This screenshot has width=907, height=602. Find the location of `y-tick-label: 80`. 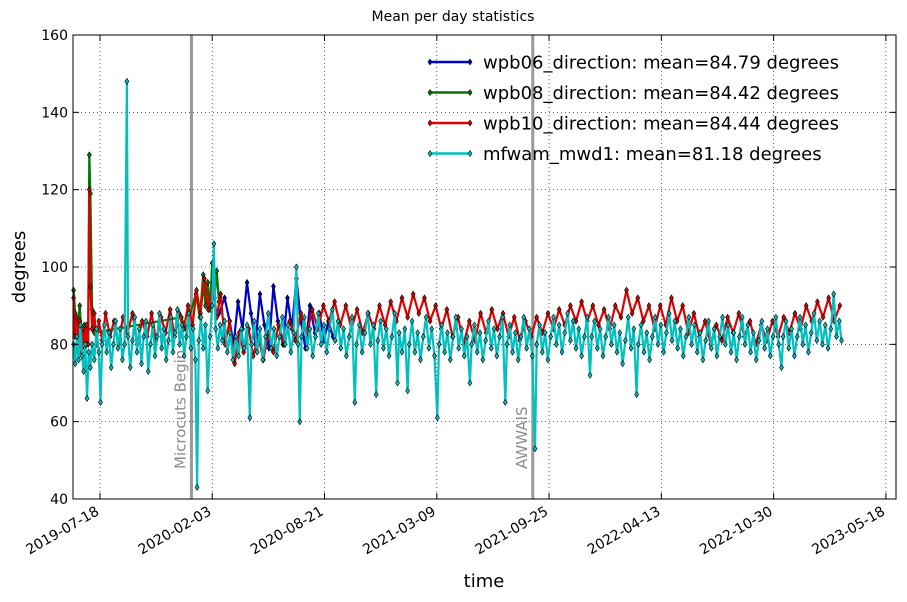

y-tick-label: 80 is located at coordinates (59, 345).